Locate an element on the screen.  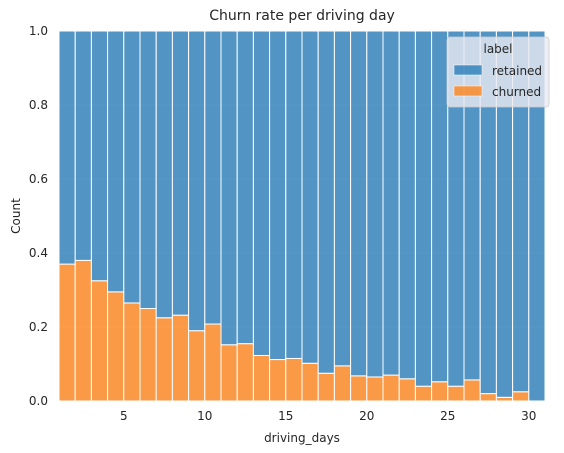
y-tick-label: 0.8 is located at coordinates (38, 105).